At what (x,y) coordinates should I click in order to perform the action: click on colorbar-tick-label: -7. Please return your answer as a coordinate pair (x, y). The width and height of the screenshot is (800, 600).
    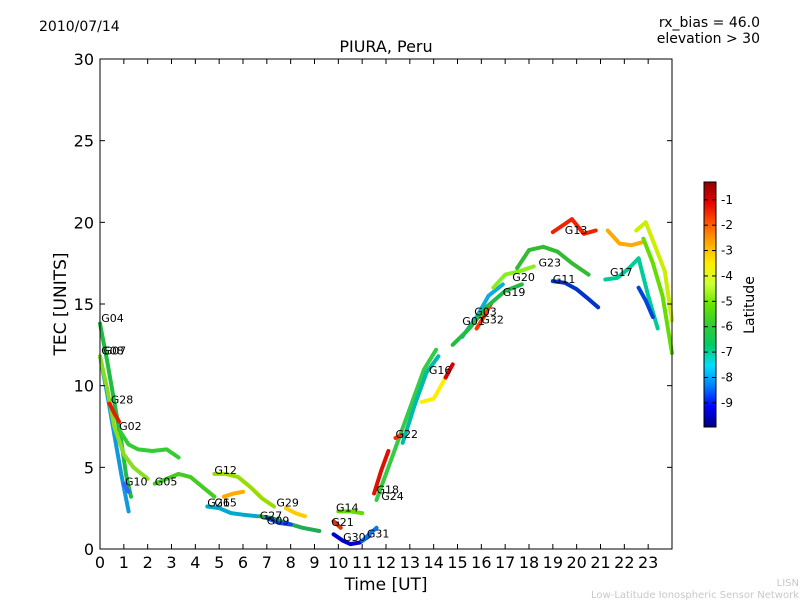
    Looking at the image, I should click on (727, 352).